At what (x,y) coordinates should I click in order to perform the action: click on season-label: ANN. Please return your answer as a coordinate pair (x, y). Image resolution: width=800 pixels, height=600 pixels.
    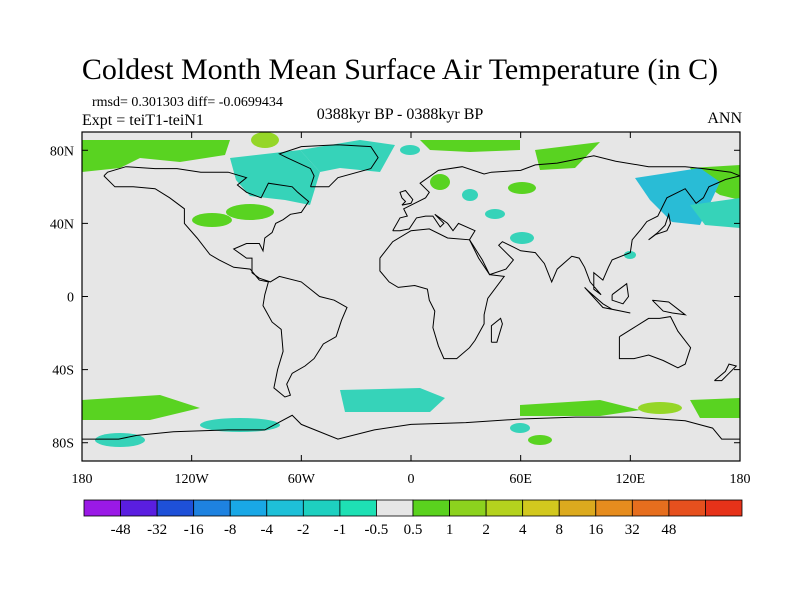
    Looking at the image, I should click on (724, 118).